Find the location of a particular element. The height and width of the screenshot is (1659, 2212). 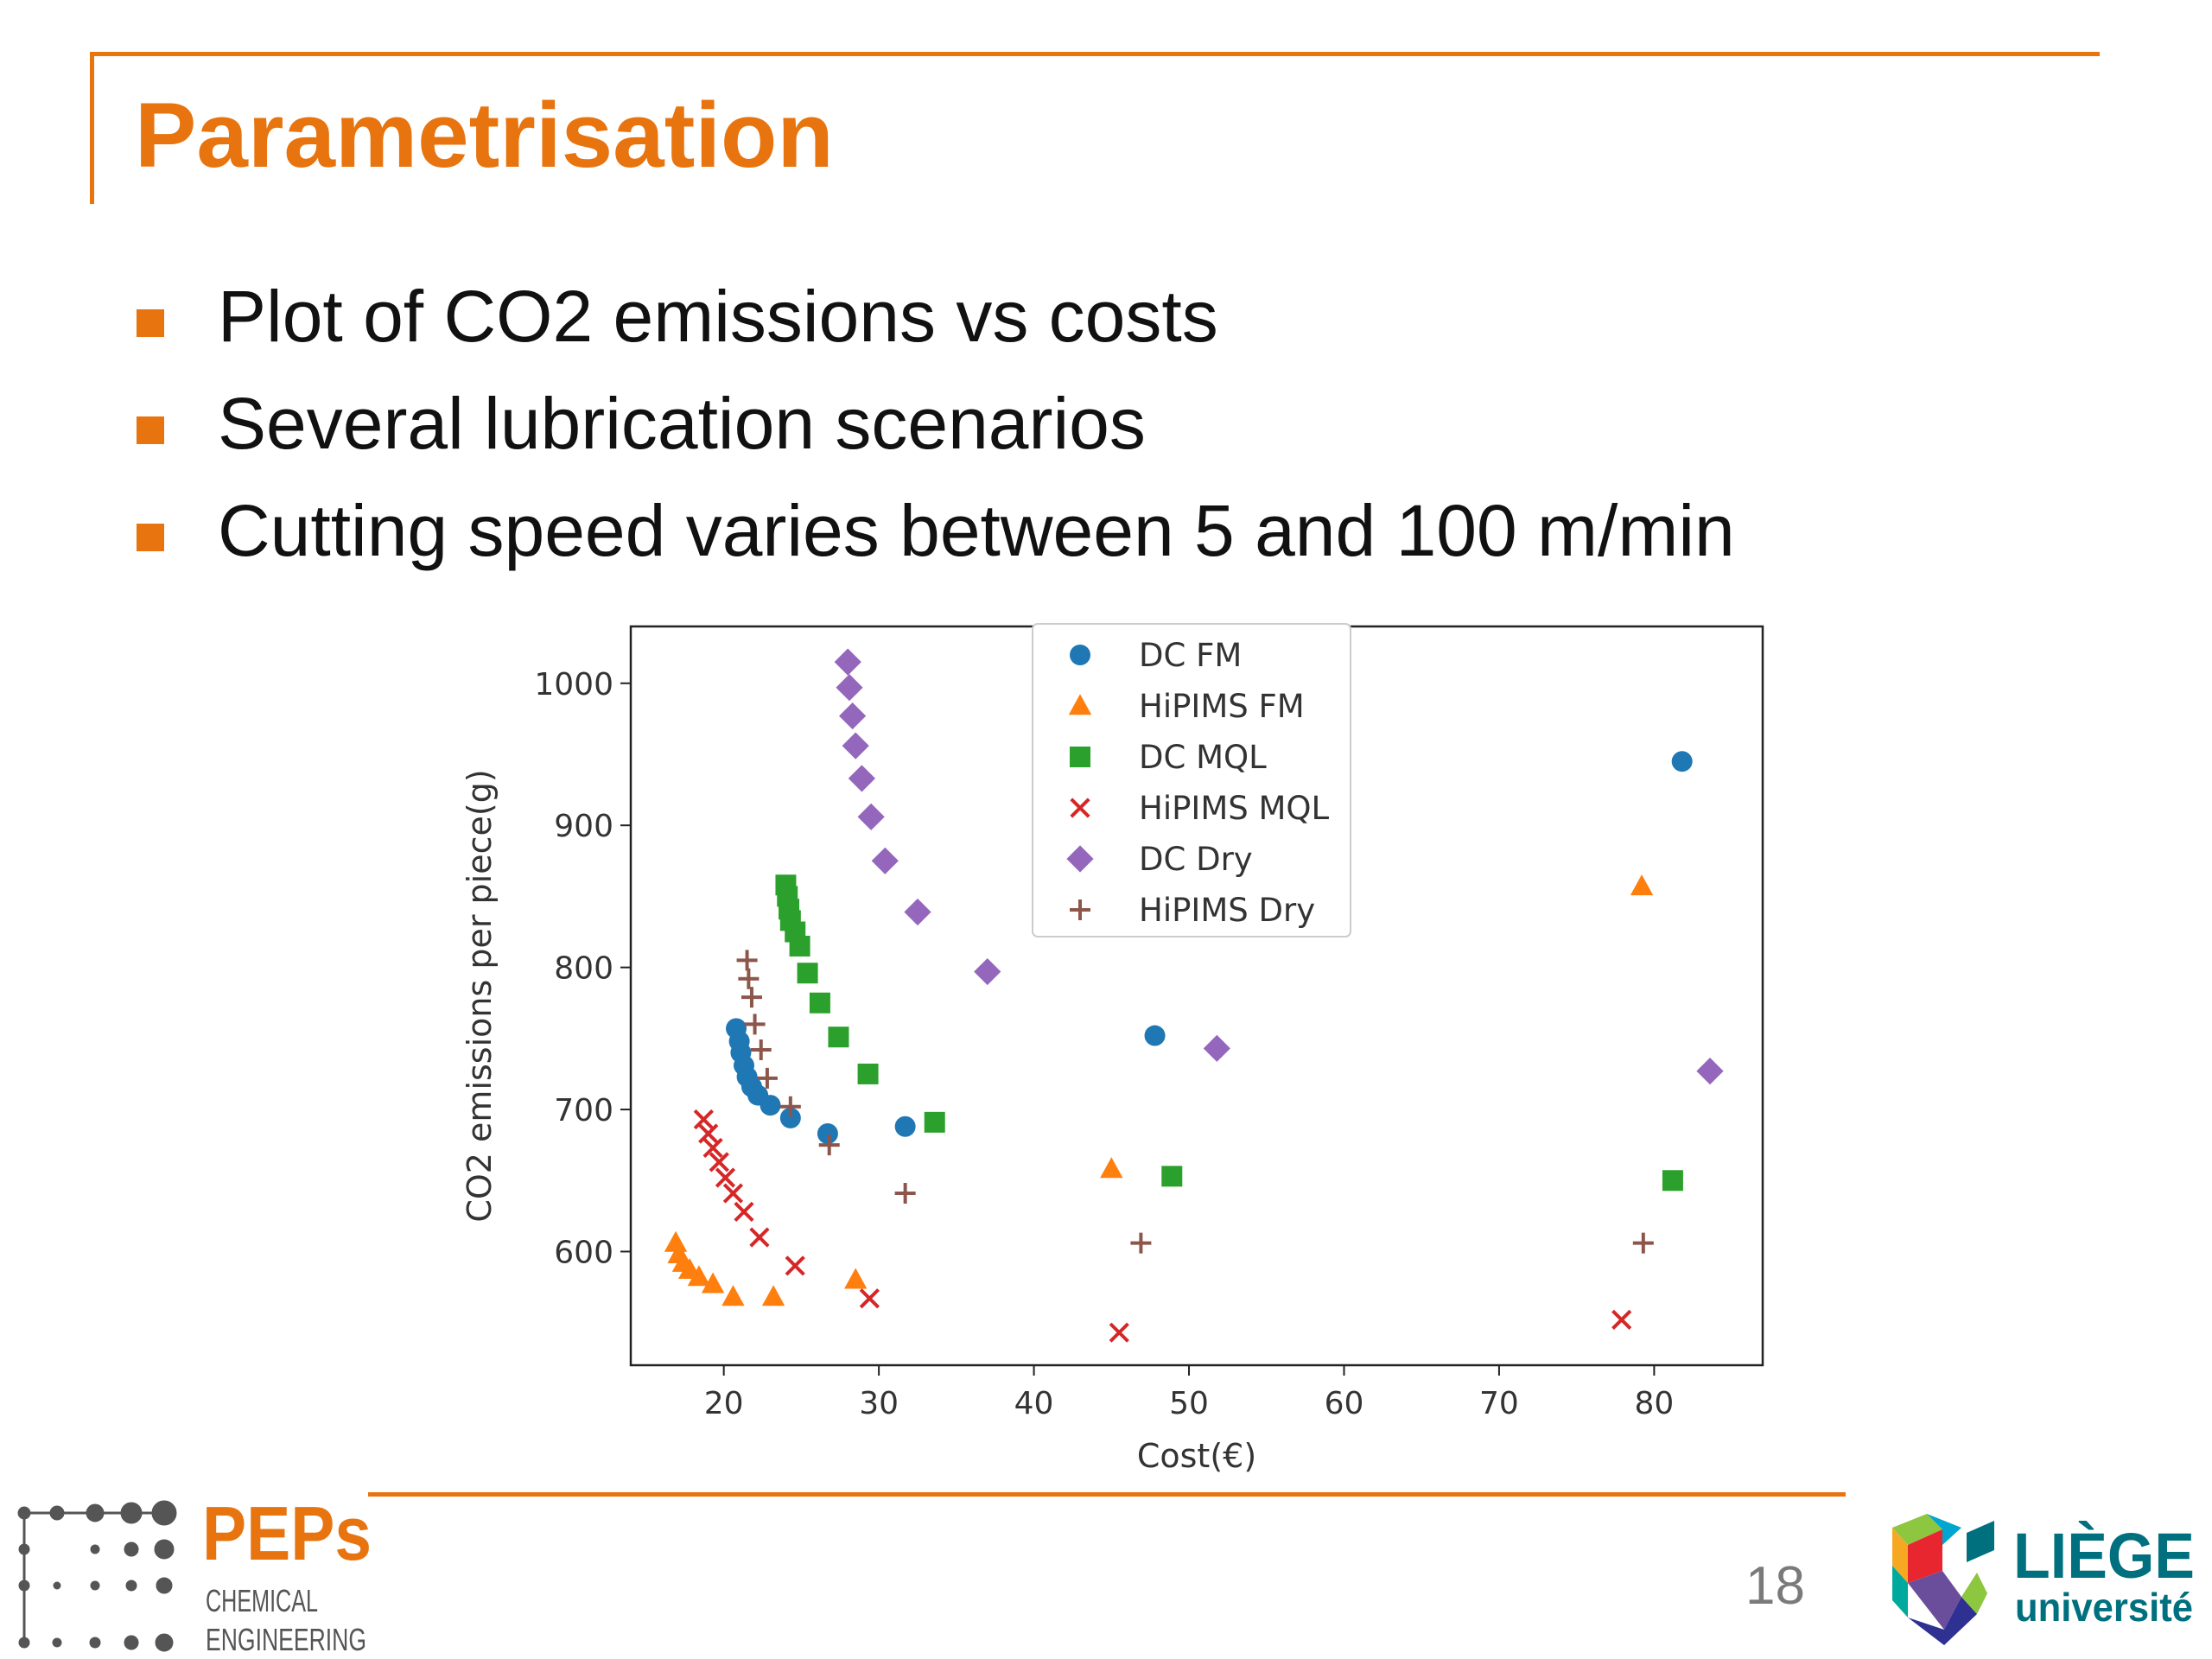

uliege-logo: LIÈGE université is located at coordinates (2043, 1579).